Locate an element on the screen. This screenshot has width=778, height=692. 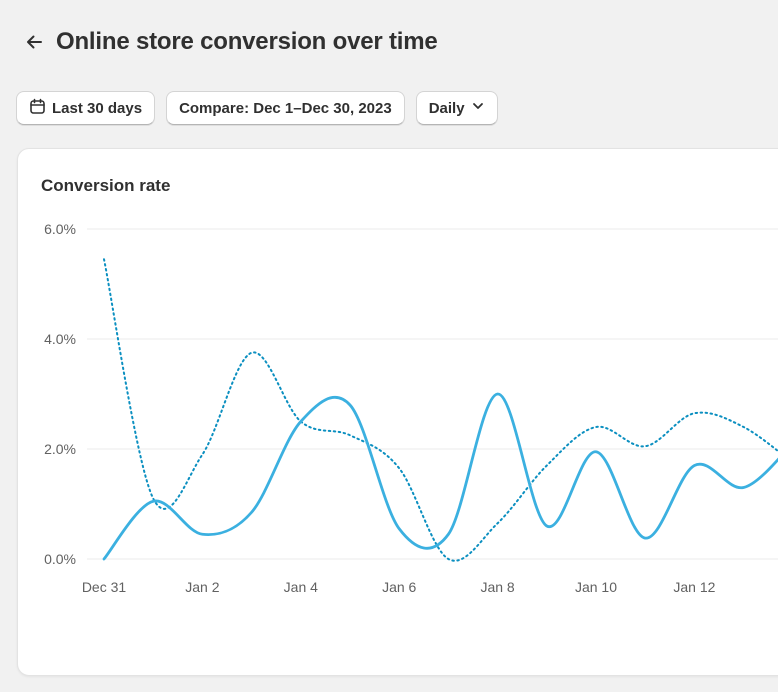
page-header: Online store conversion over time is located at coordinates (230, 42).